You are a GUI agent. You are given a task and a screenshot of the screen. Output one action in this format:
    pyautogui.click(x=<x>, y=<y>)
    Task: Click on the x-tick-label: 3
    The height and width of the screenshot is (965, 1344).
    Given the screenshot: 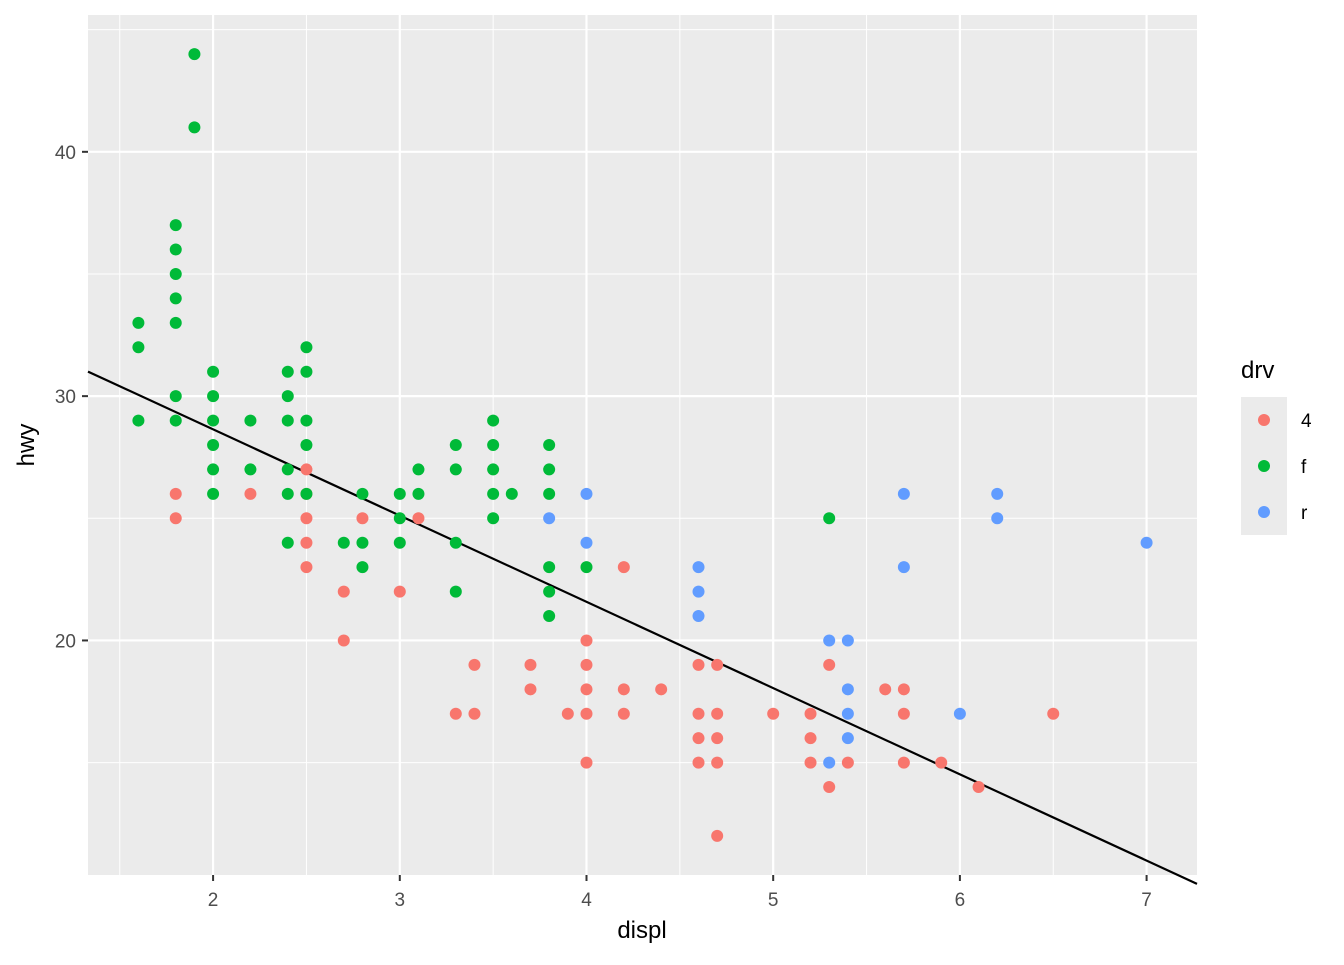 What is the action you would take?
    pyautogui.click(x=400, y=900)
    